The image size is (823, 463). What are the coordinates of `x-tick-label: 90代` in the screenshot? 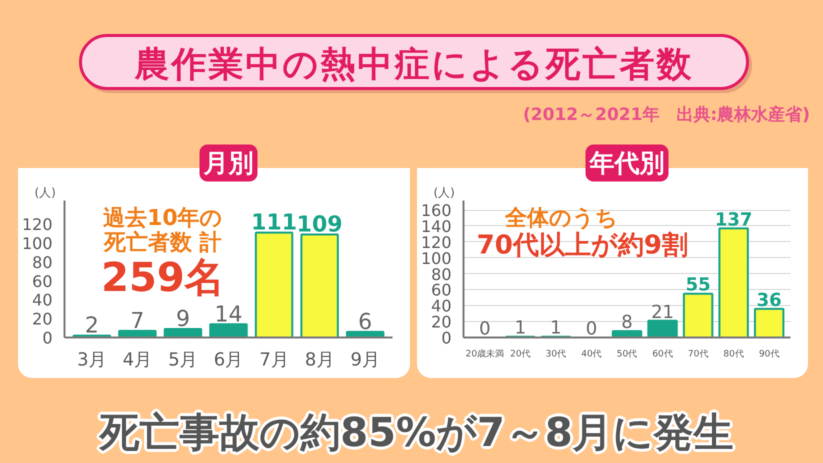 It's located at (769, 354).